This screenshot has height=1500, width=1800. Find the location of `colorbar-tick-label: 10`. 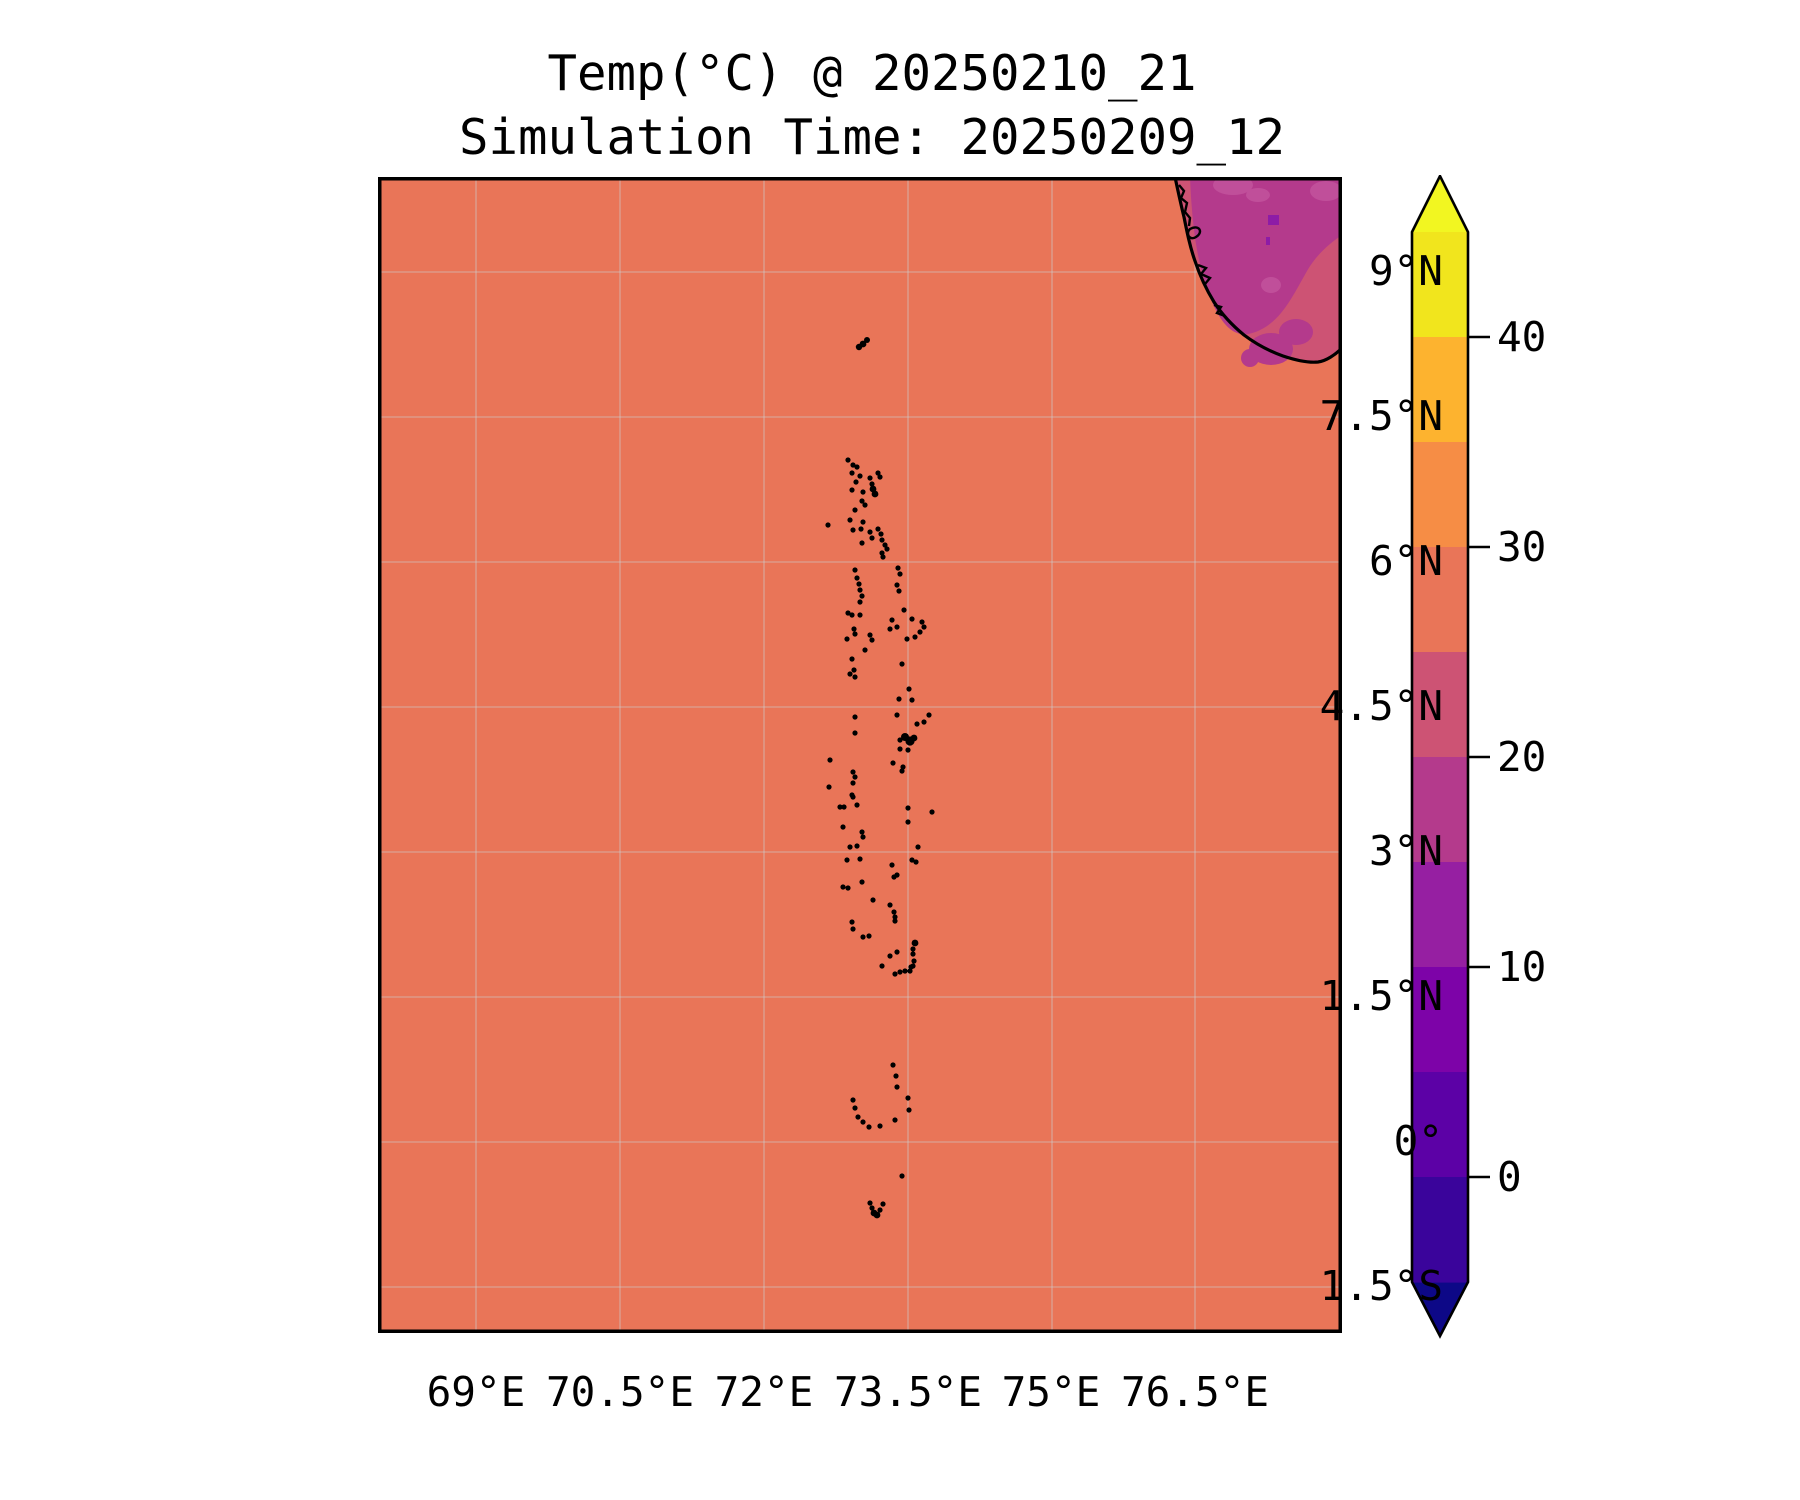

colorbar-tick-label: 10 is located at coordinates (1522, 967).